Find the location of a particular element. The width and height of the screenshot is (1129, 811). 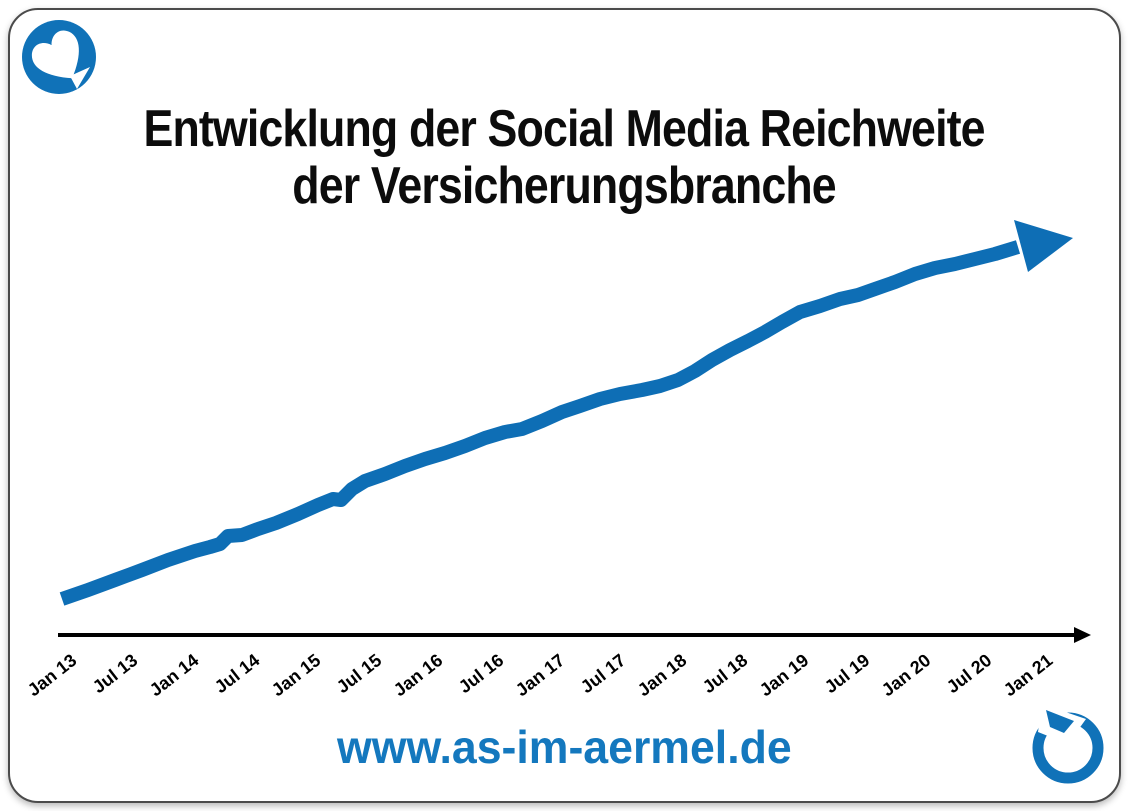

trend-arrow-head-icon is located at coordinates (1043, 246).